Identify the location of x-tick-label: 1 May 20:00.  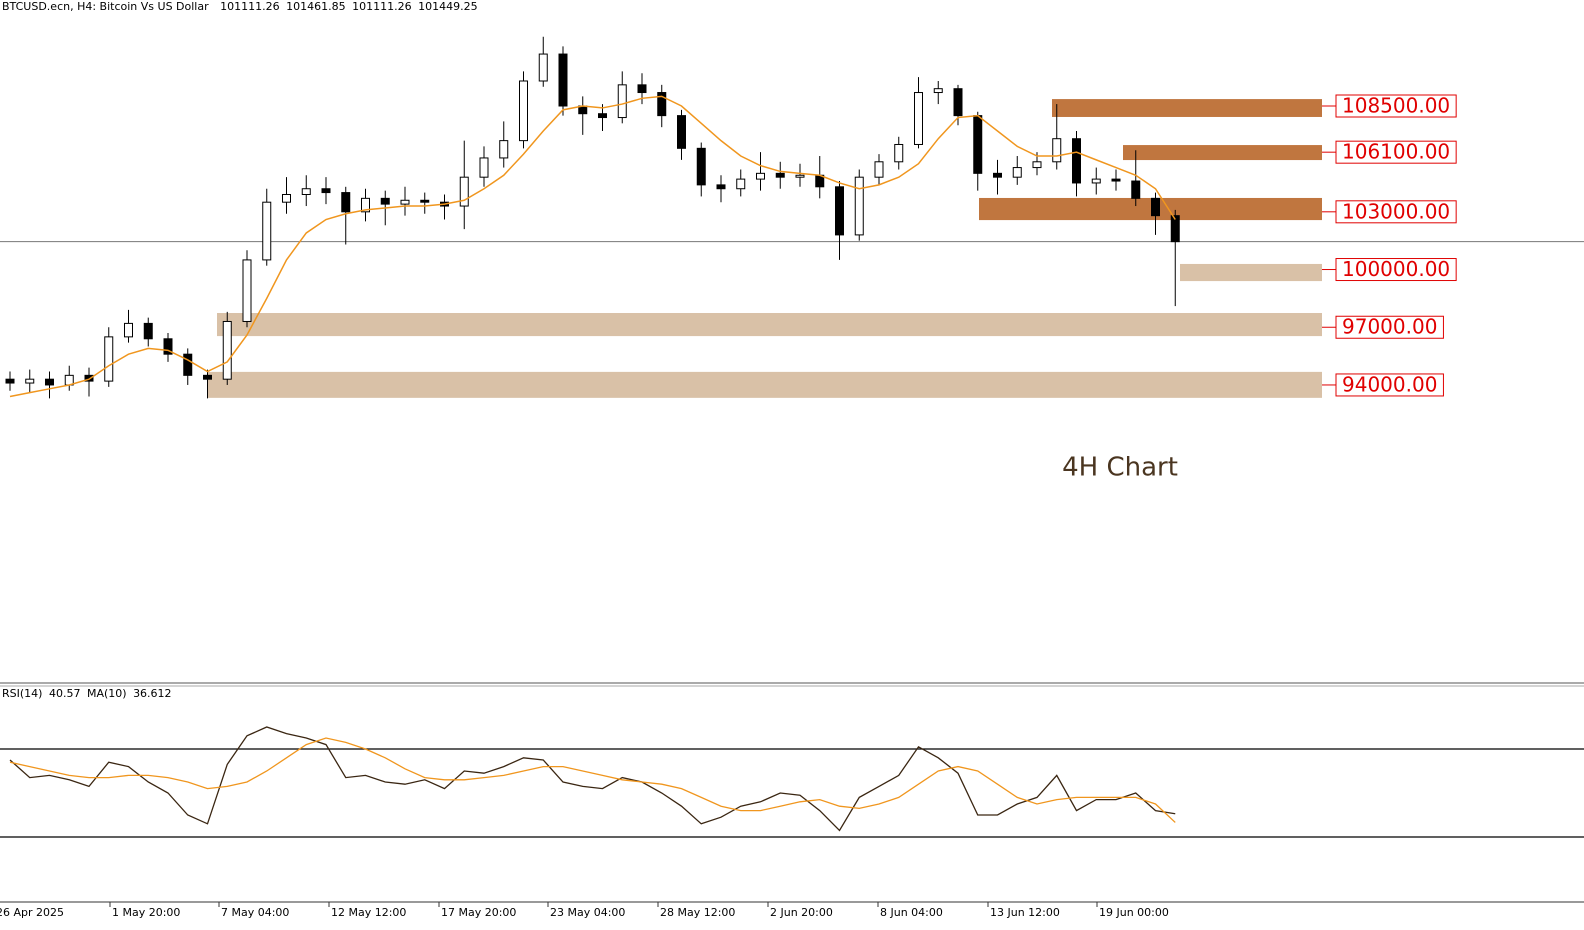
(146, 912).